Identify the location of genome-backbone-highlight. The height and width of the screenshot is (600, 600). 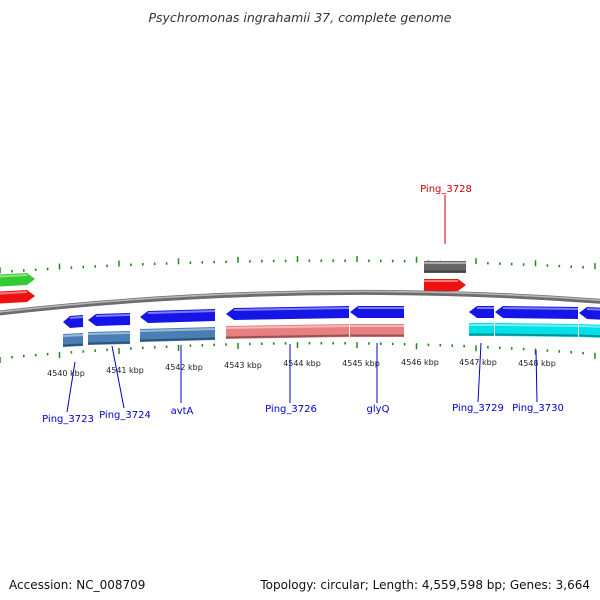
(300, 301).